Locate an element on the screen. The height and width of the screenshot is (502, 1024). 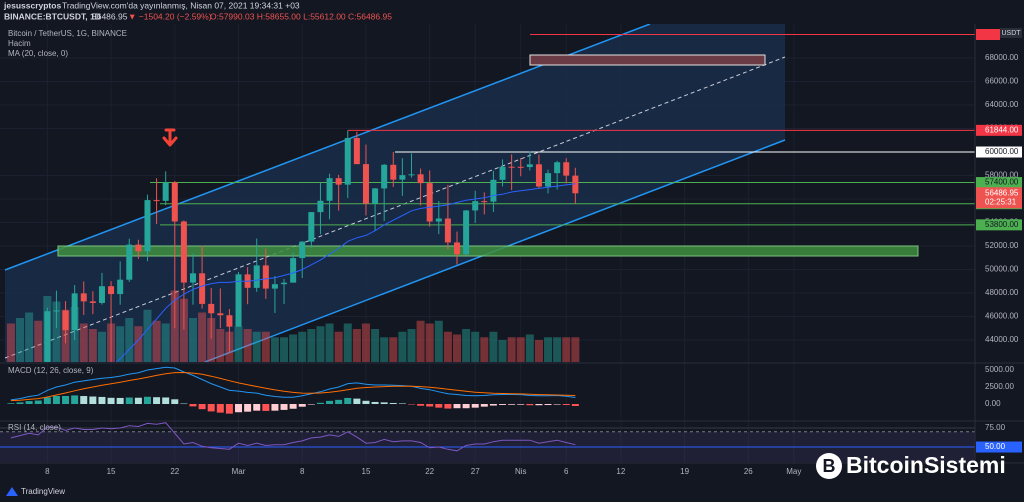
footer is located at coordinates (512, 492).